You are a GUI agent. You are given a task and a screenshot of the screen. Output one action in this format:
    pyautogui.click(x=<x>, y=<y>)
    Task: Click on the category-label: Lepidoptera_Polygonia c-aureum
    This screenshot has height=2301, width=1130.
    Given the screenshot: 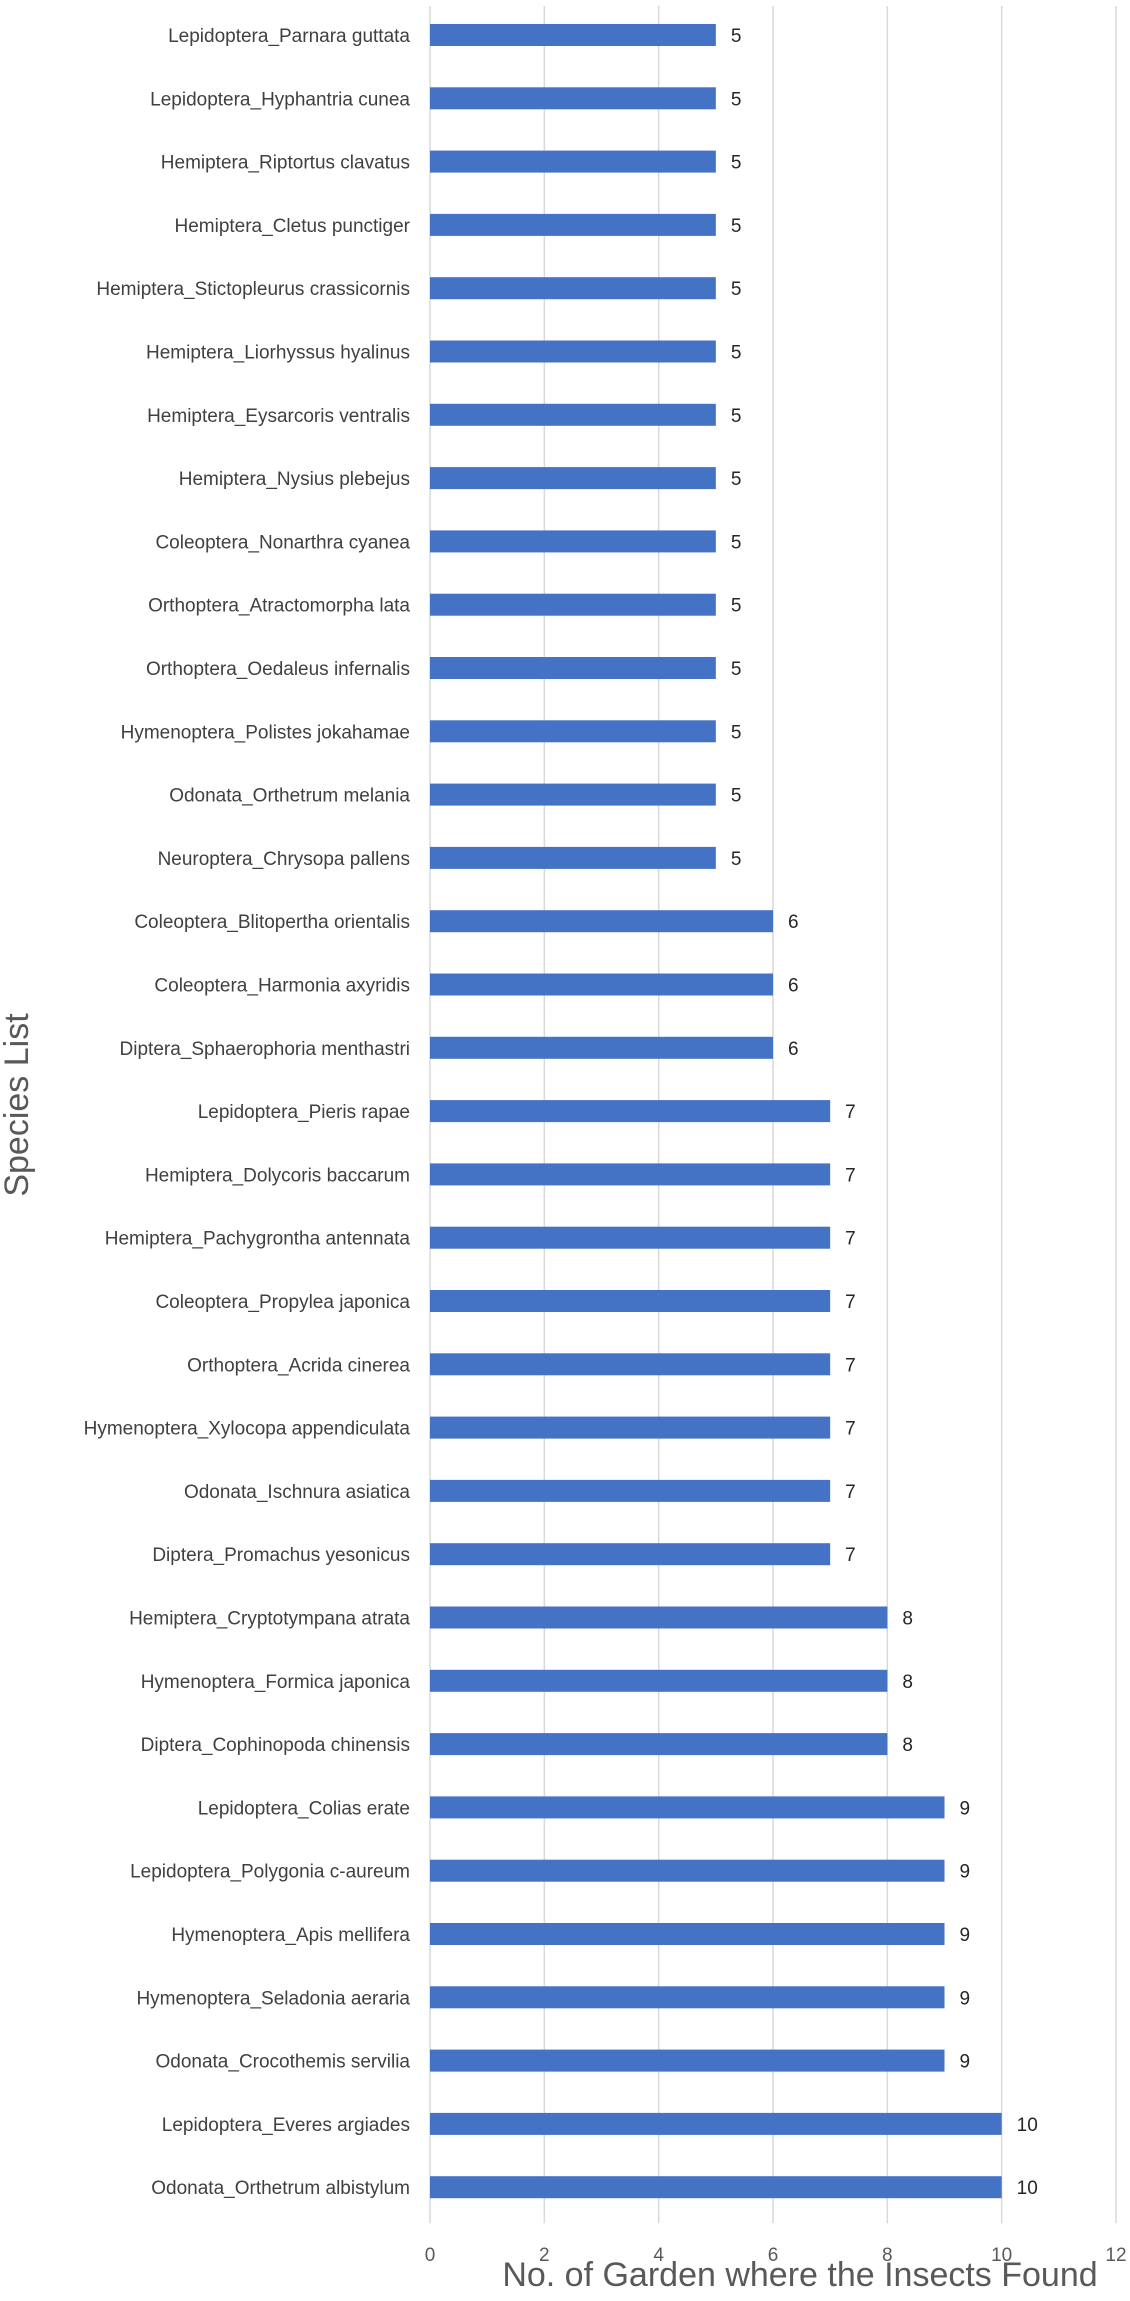 What is the action you would take?
    pyautogui.click(x=270, y=1872)
    